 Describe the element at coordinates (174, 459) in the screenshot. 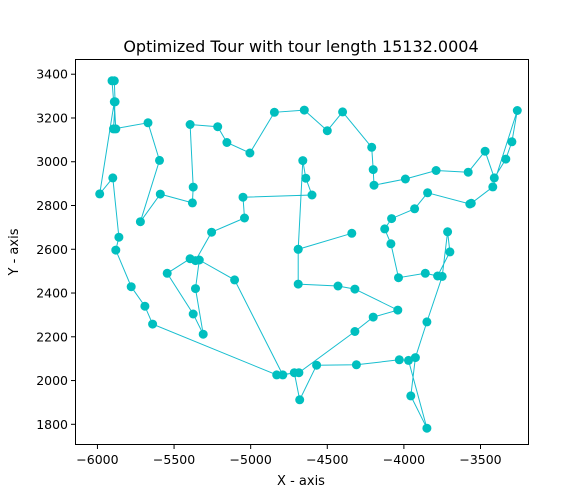

I see `x-tick-label: −5500` at that location.